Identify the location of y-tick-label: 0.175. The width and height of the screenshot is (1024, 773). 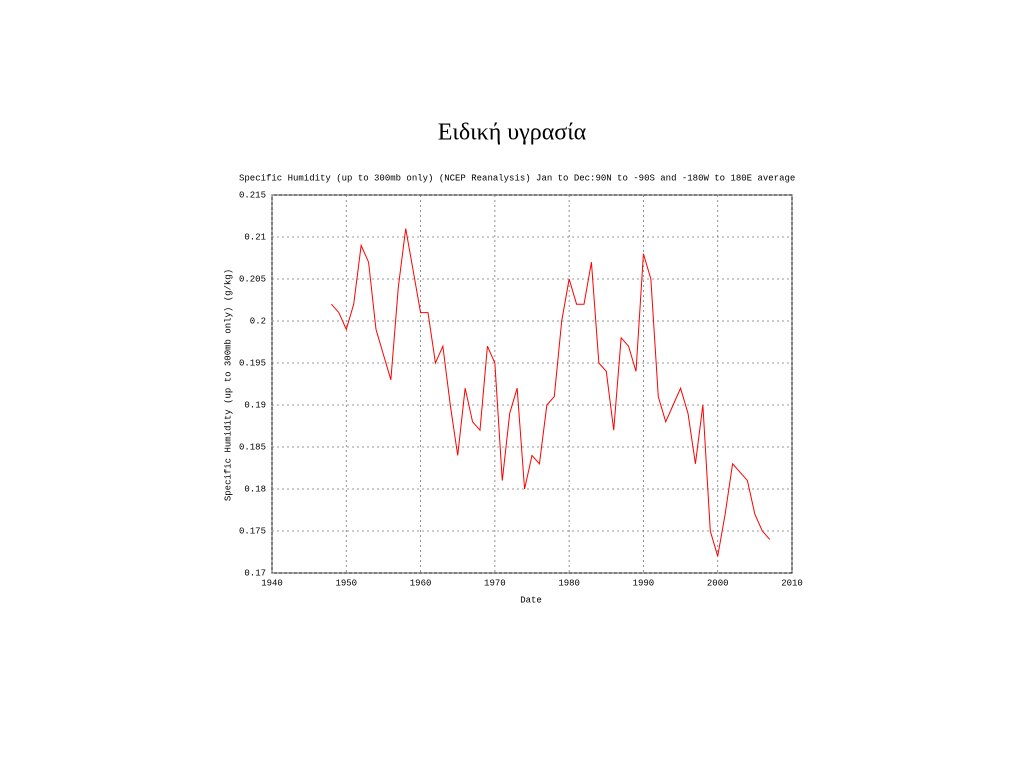
(252, 531).